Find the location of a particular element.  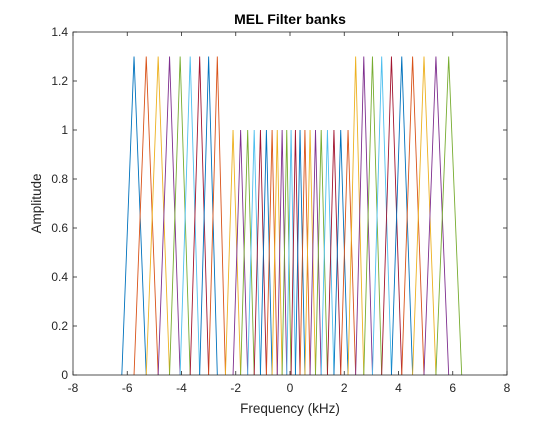

filter-40-line is located at coordinates (449, 216).